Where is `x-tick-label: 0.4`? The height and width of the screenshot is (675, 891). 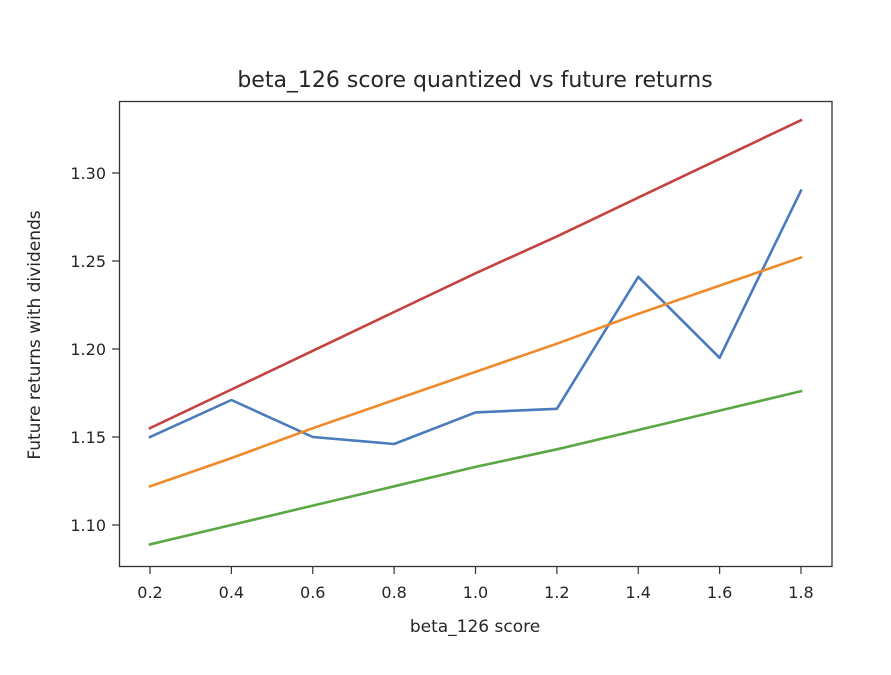
x-tick-label: 0.4 is located at coordinates (231, 592).